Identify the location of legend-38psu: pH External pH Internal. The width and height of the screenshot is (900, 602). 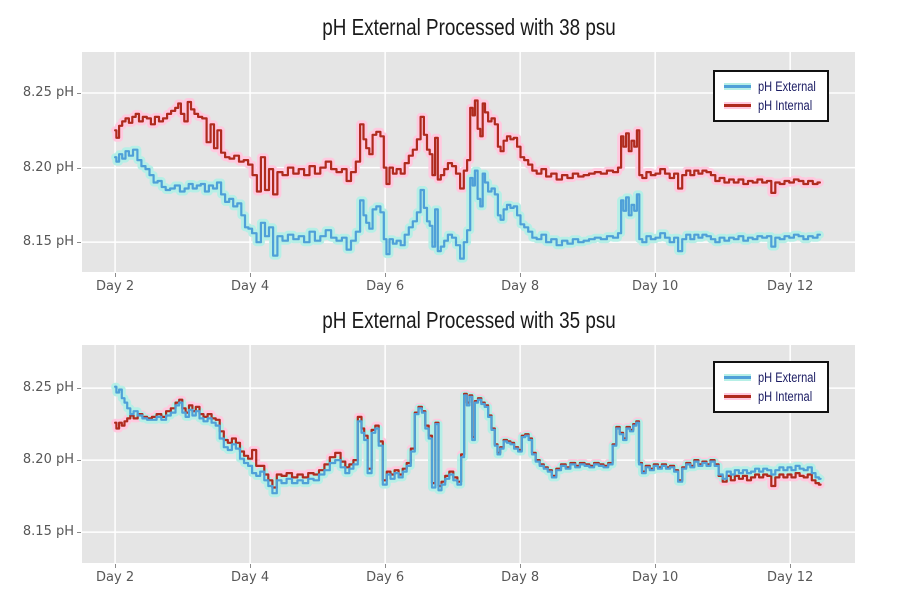
(771, 96).